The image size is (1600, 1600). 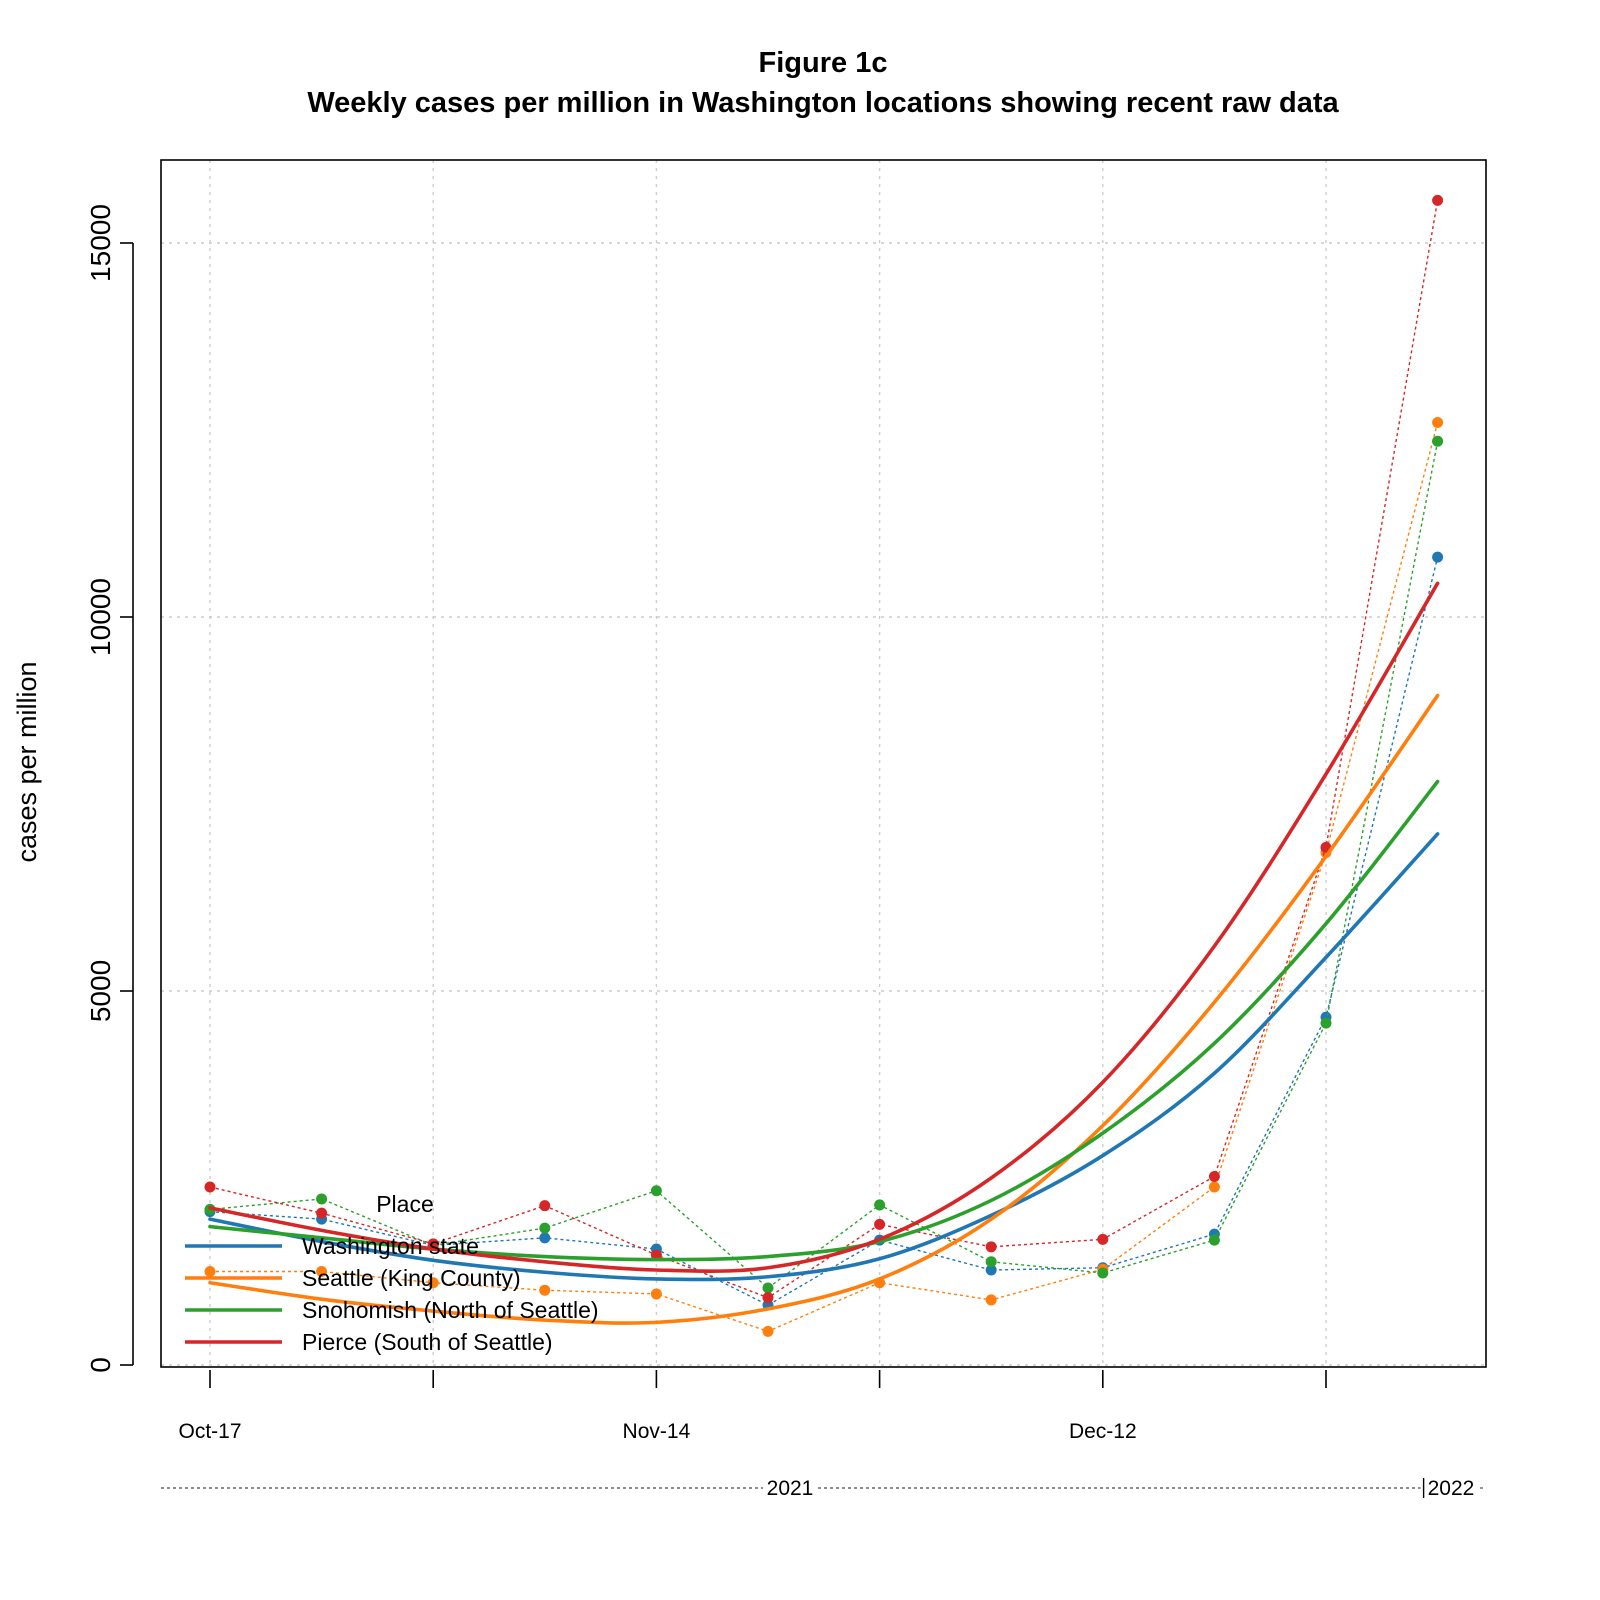 What do you see at coordinates (100, 617) in the screenshot?
I see `y-tick-label-2: 10000` at bounding box center [100, 617].